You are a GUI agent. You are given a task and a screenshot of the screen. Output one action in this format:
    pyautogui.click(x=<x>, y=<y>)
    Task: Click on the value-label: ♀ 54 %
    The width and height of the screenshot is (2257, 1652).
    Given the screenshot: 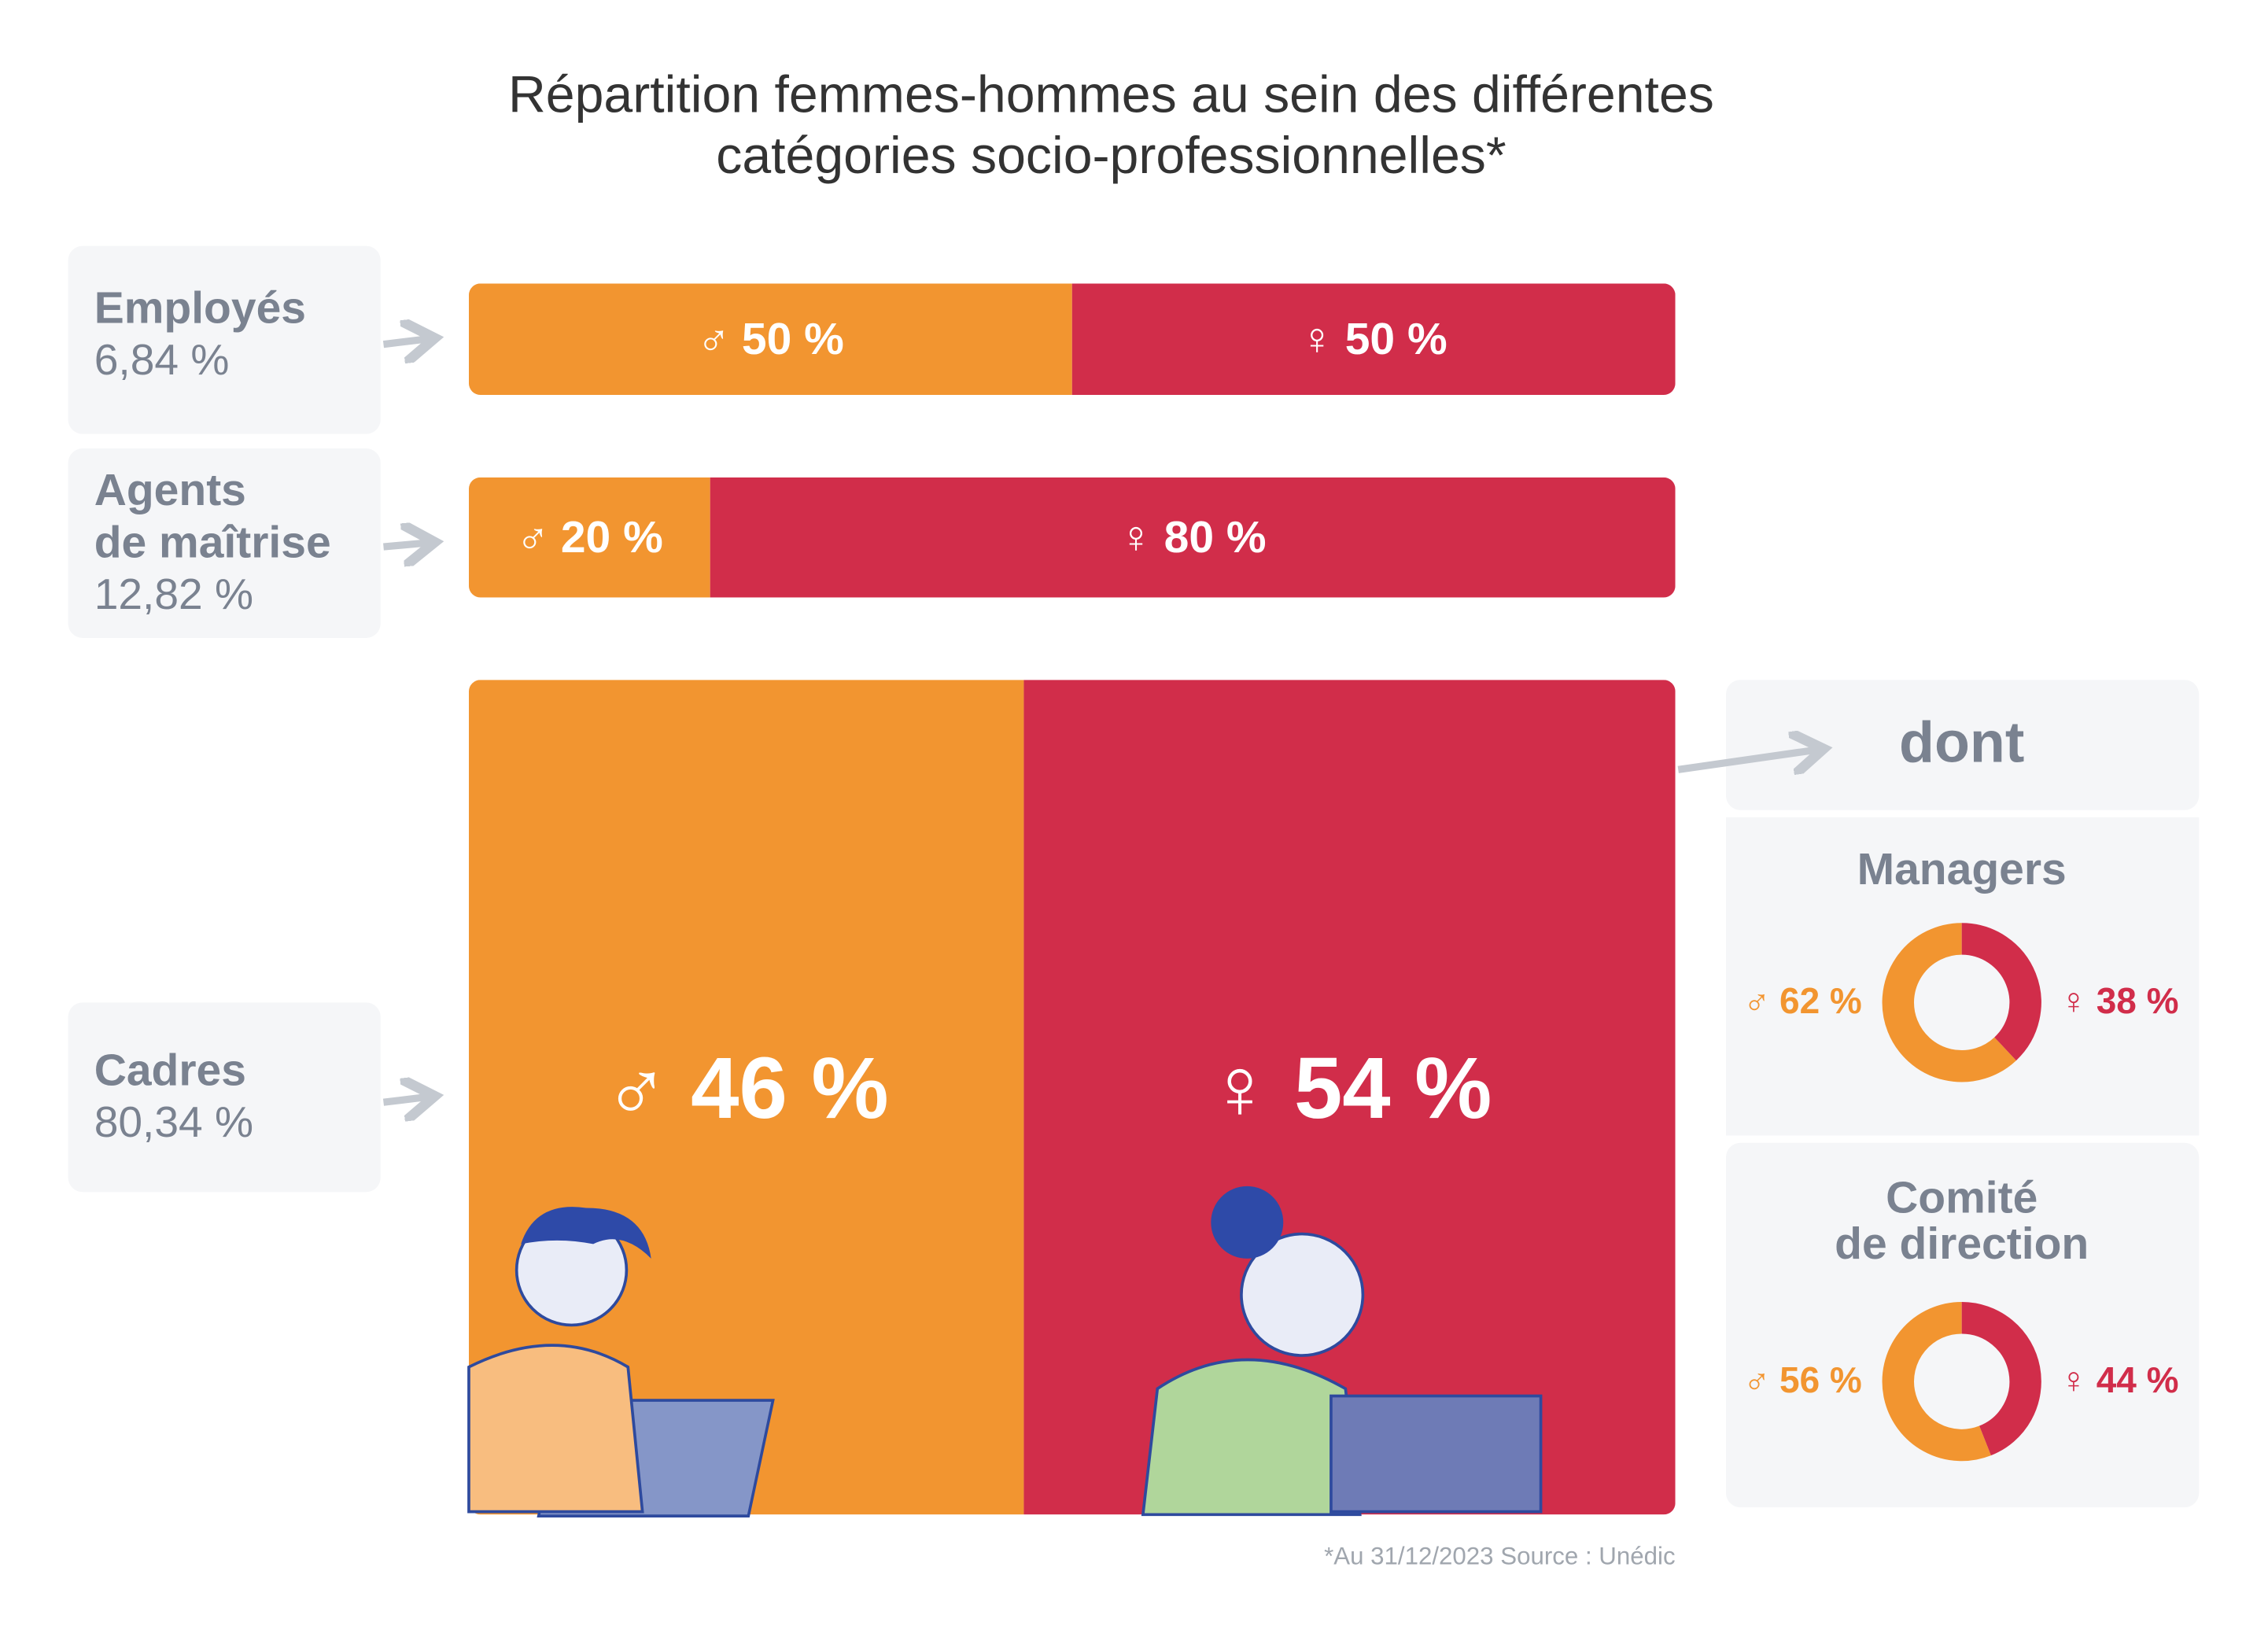 What is the action you would take?
    pyautogui.click(x=1350, y=1088)
    